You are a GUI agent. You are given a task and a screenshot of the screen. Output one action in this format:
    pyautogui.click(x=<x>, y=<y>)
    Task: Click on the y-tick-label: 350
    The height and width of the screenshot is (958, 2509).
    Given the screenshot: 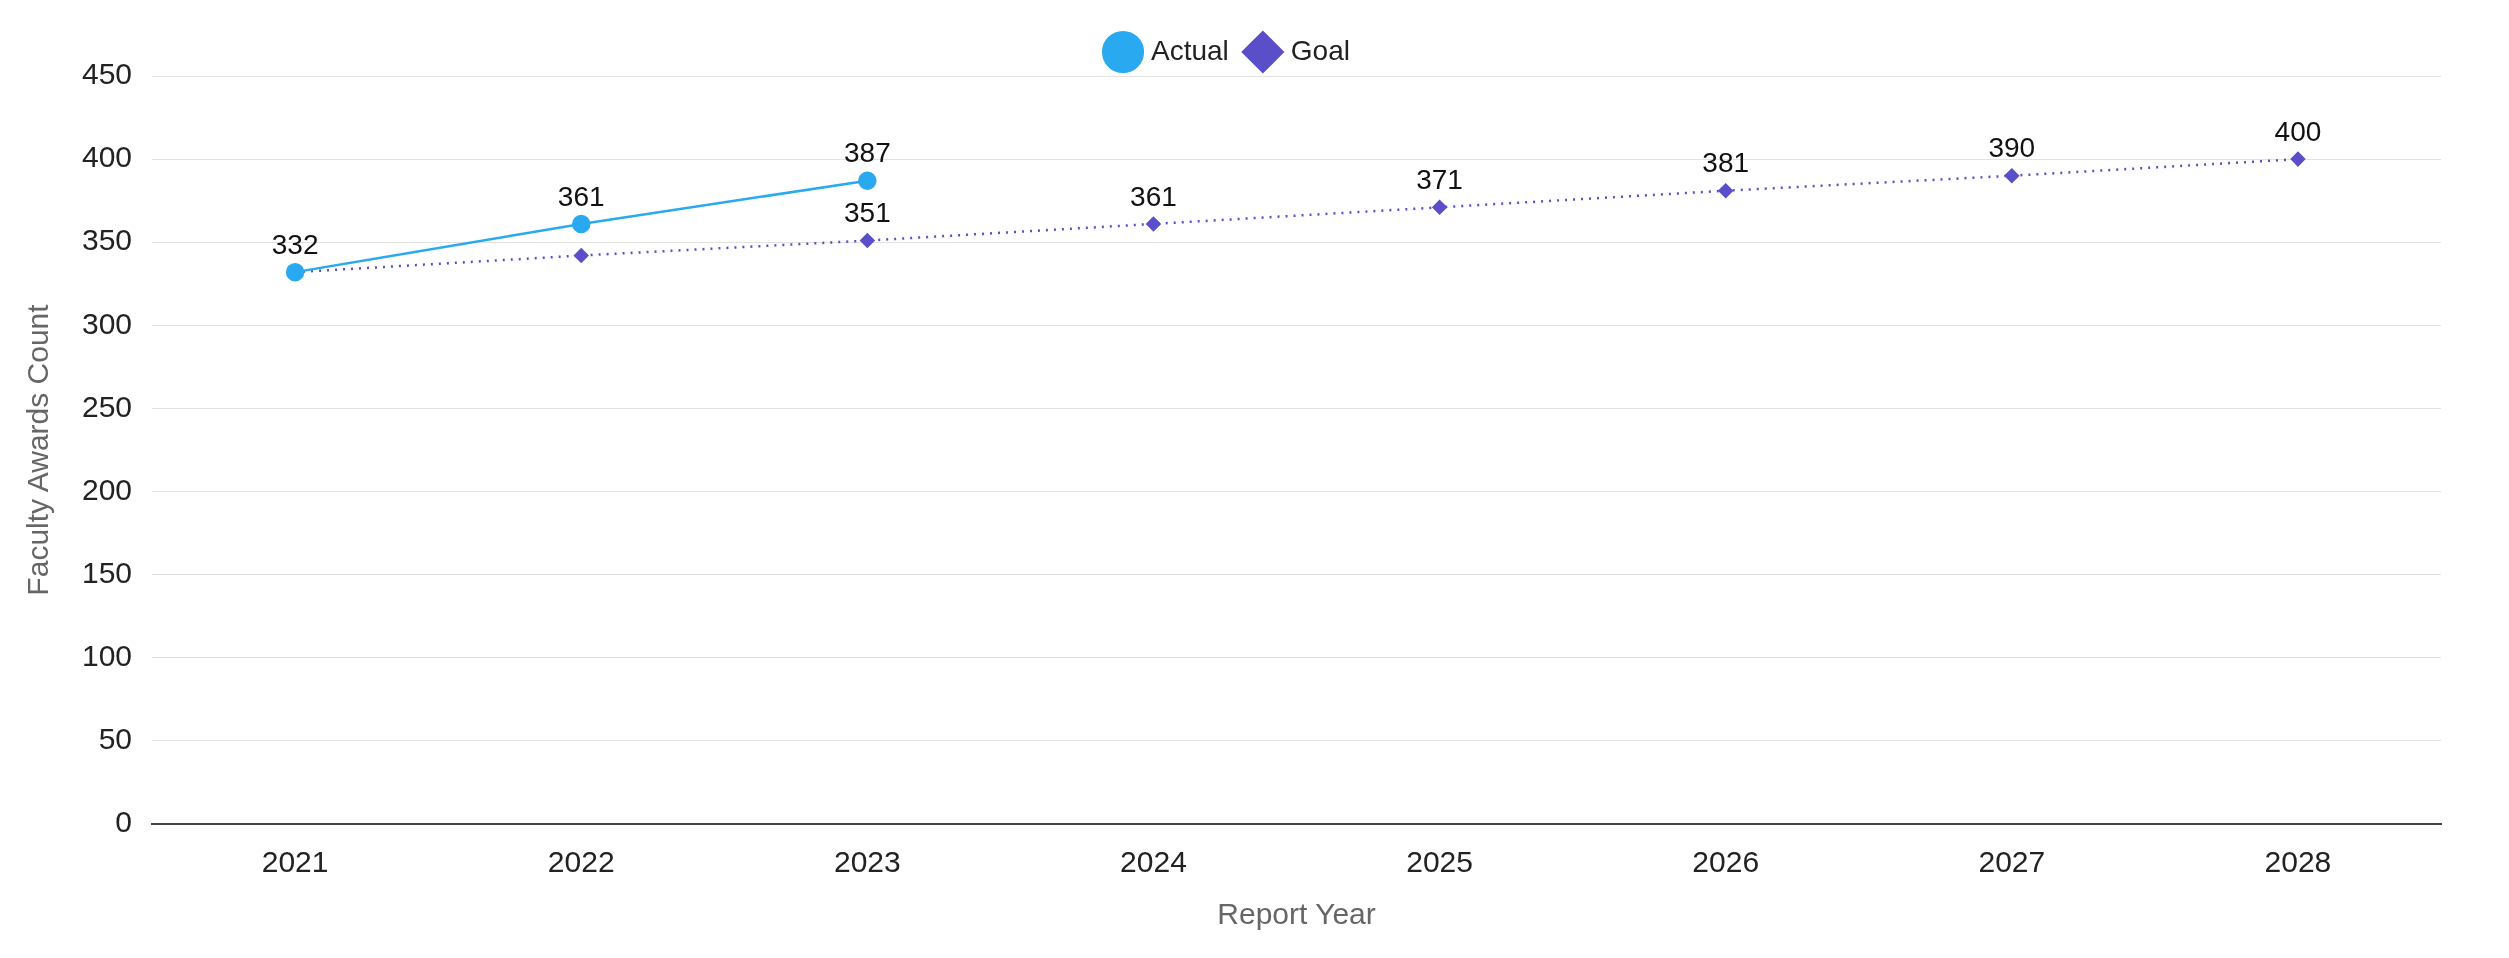 What is the action you would take?
    pyautogui.click(x=107, y=240)
    